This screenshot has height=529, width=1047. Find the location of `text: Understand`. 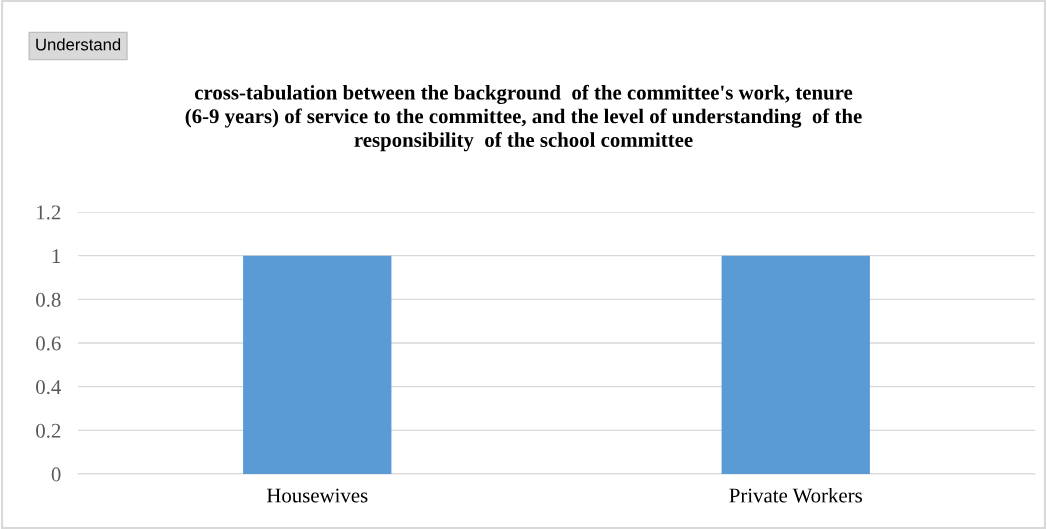

text: Understand is located at coordinates (78, 44).